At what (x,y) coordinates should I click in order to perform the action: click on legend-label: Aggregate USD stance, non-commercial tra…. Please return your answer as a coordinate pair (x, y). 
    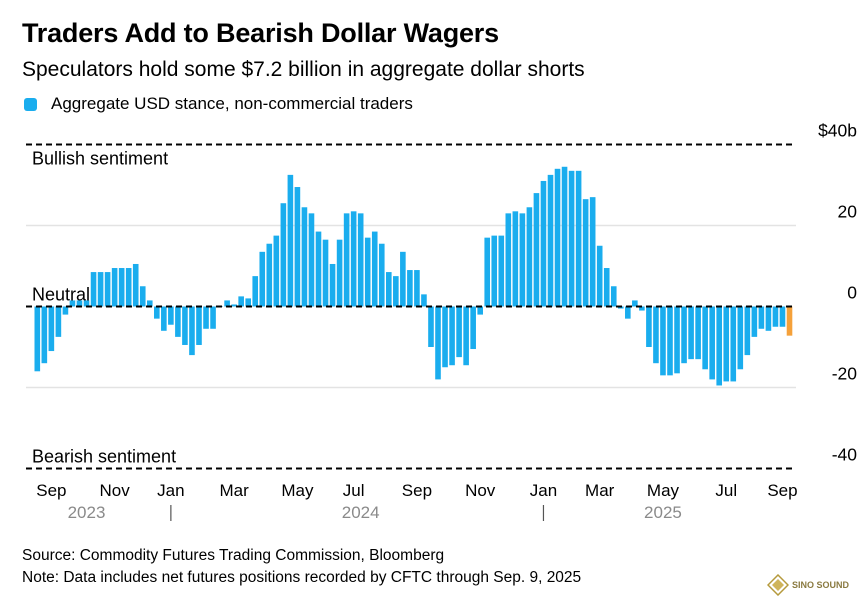
    Looking at the image, I should click on (232, 103).